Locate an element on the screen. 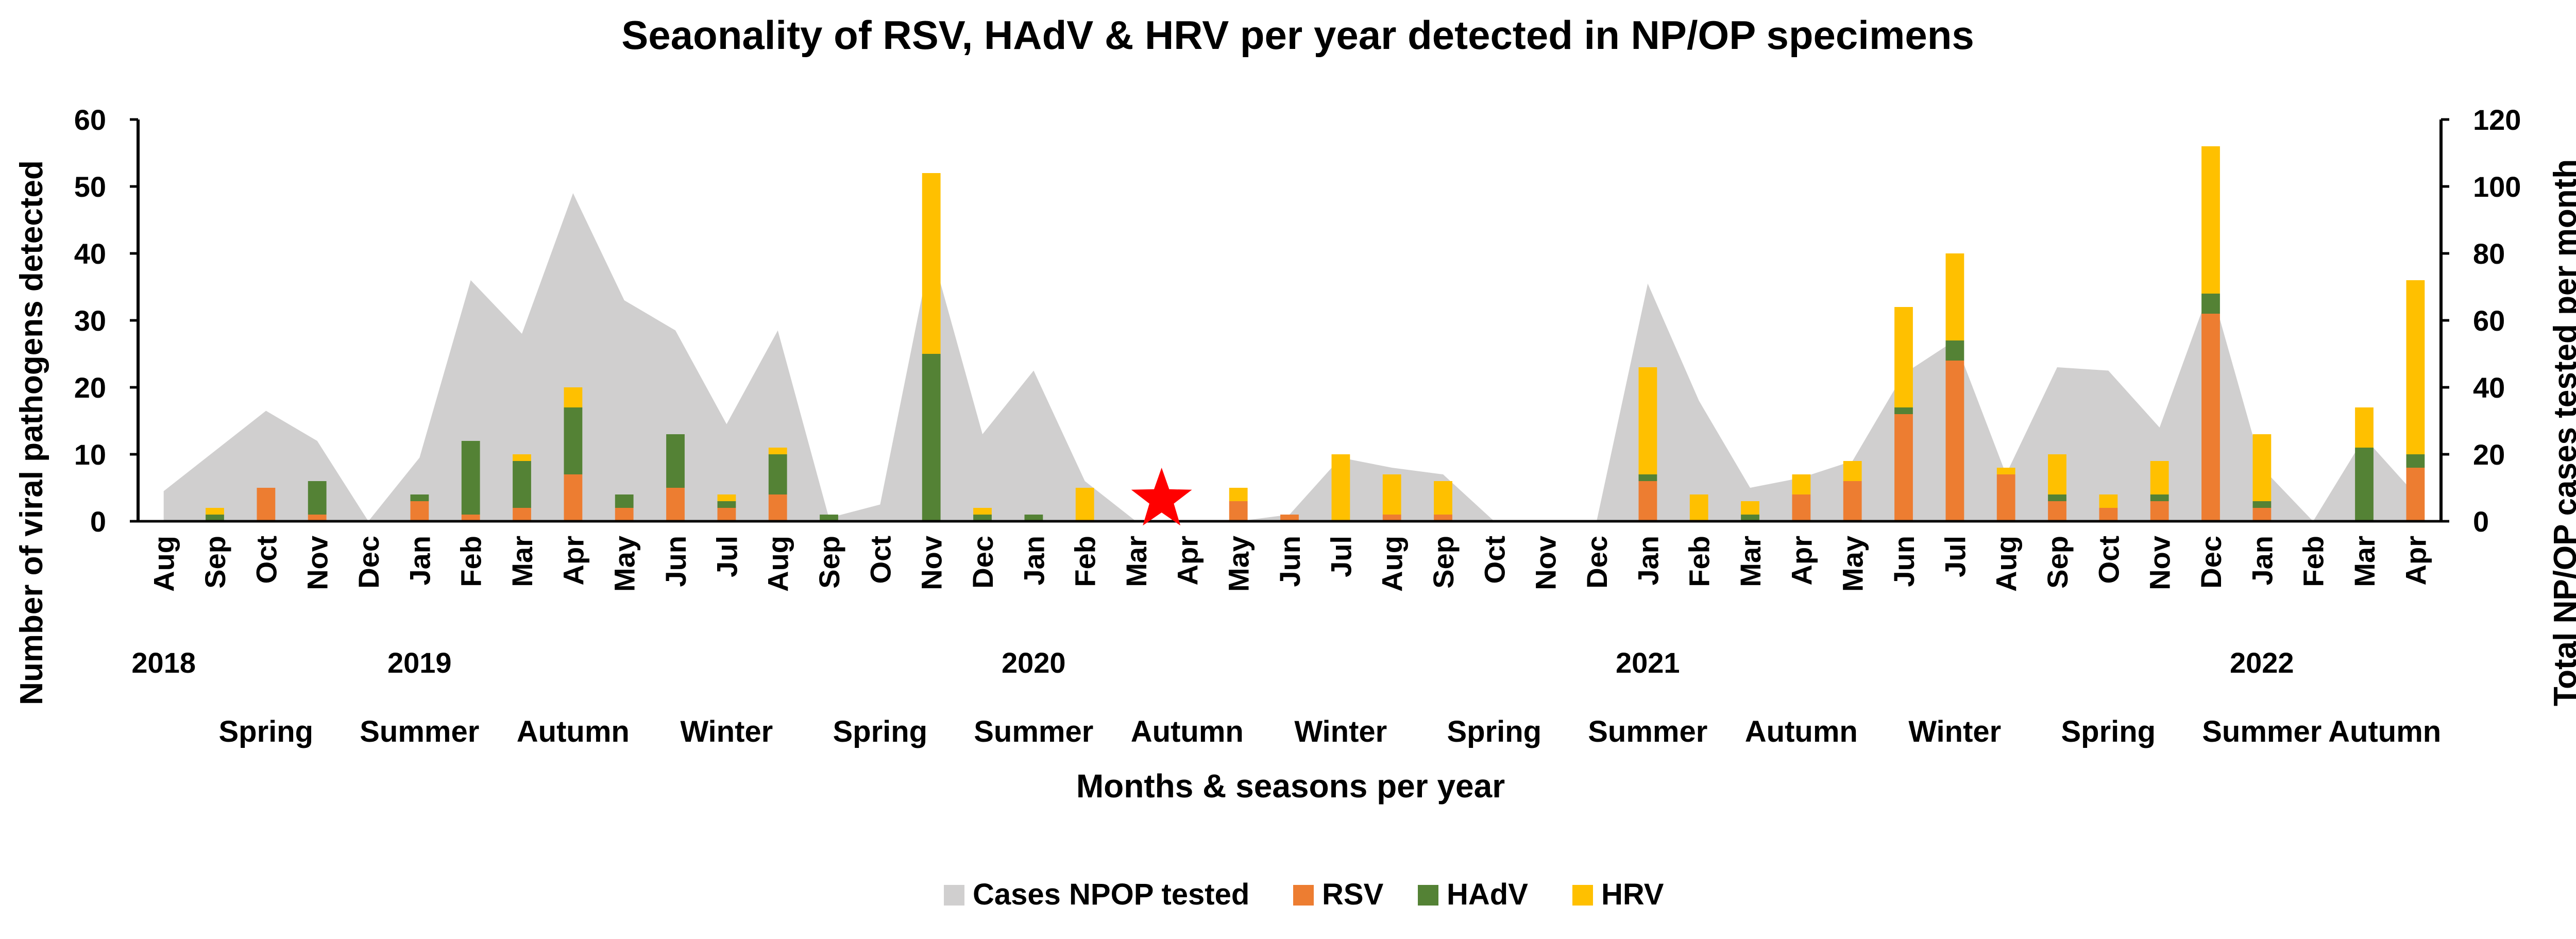 The image size is (2576, 939). y2-tick-label: 60 is located at coordinates (2489, 320).